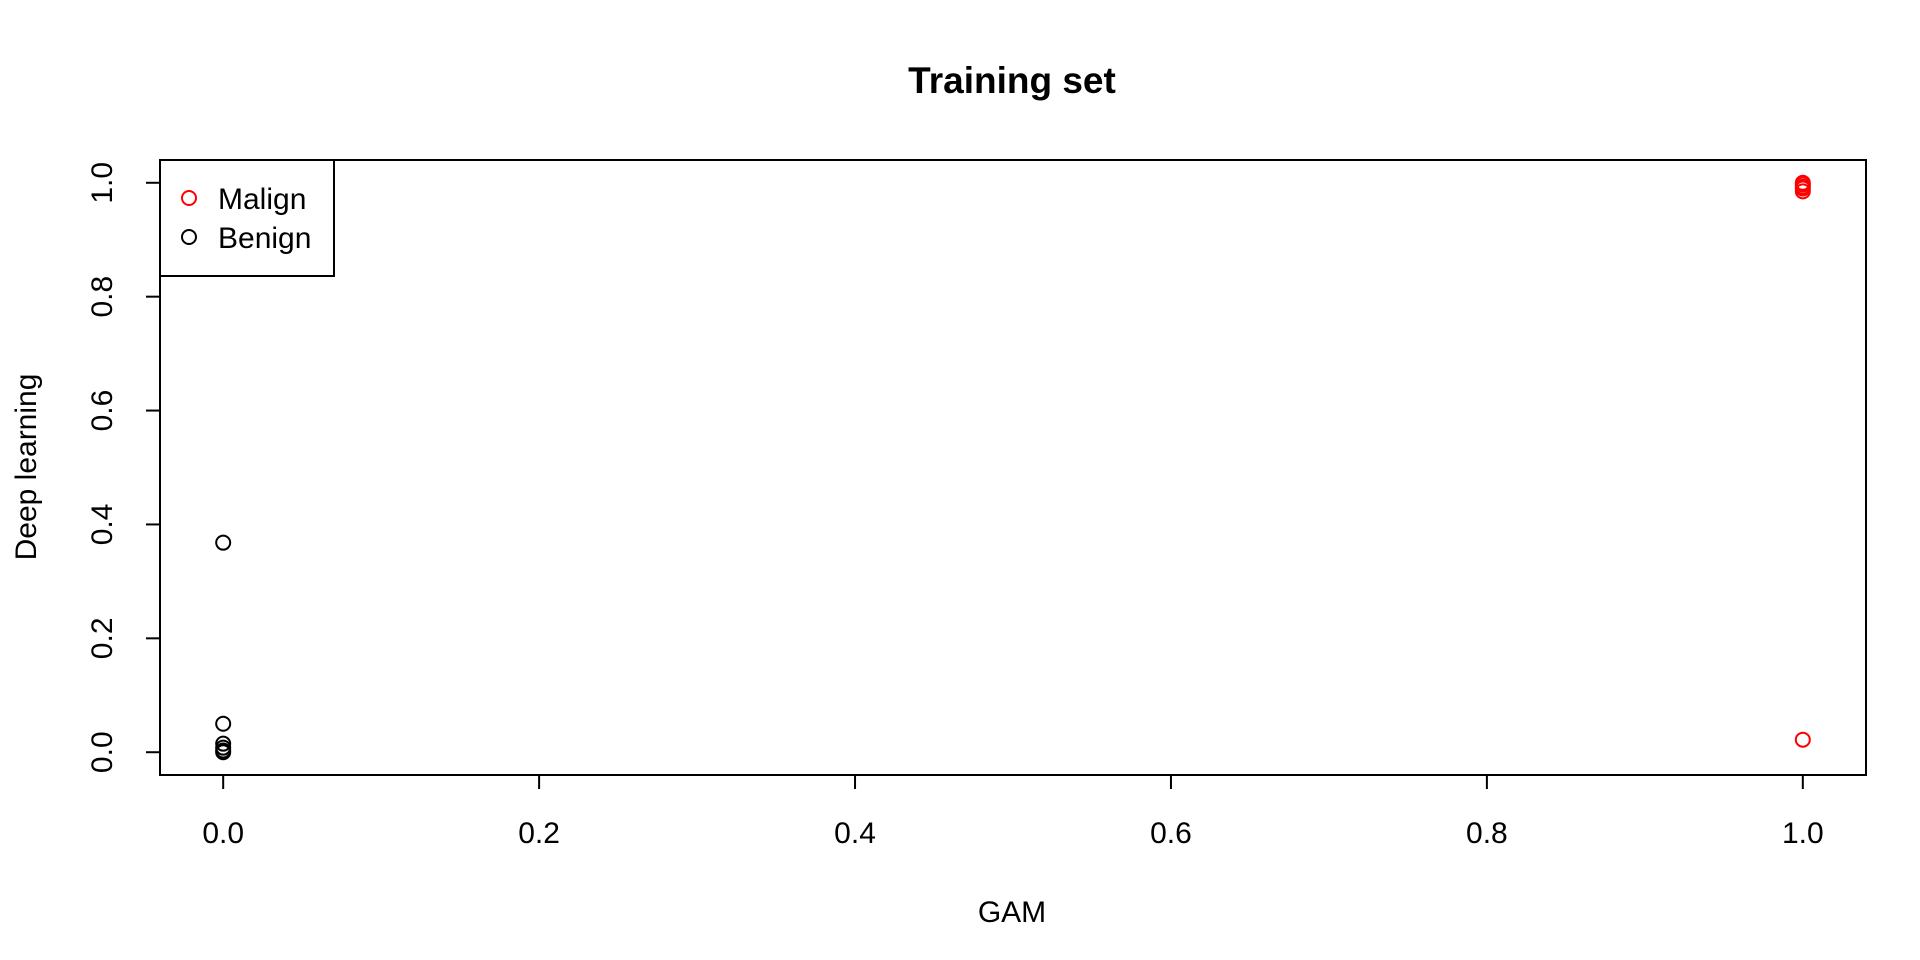 Image resolution: width=1920 pixels, height=960 pixels. What do you see at coordinates (189, 198) in the screenshot?
I see `legend-marker-malign` at bounding box center [189, 198].